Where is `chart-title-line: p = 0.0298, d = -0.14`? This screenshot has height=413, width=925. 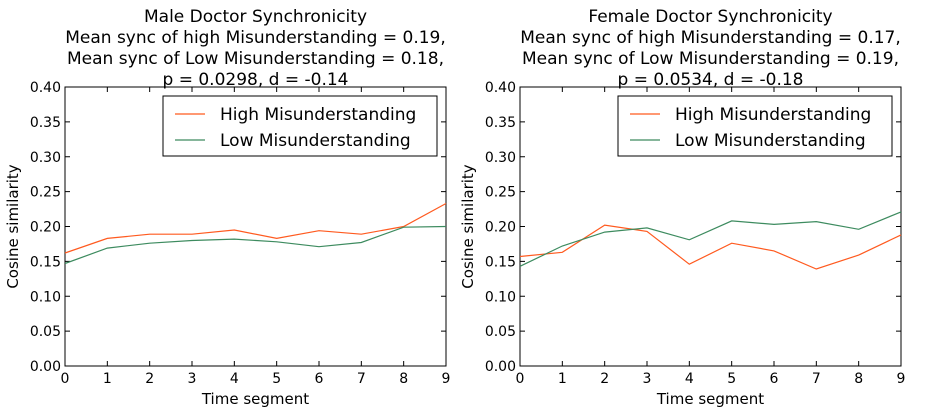
chart-title-line: p = 0.0298, d = -0.14 is located at coordinates (256, 80).